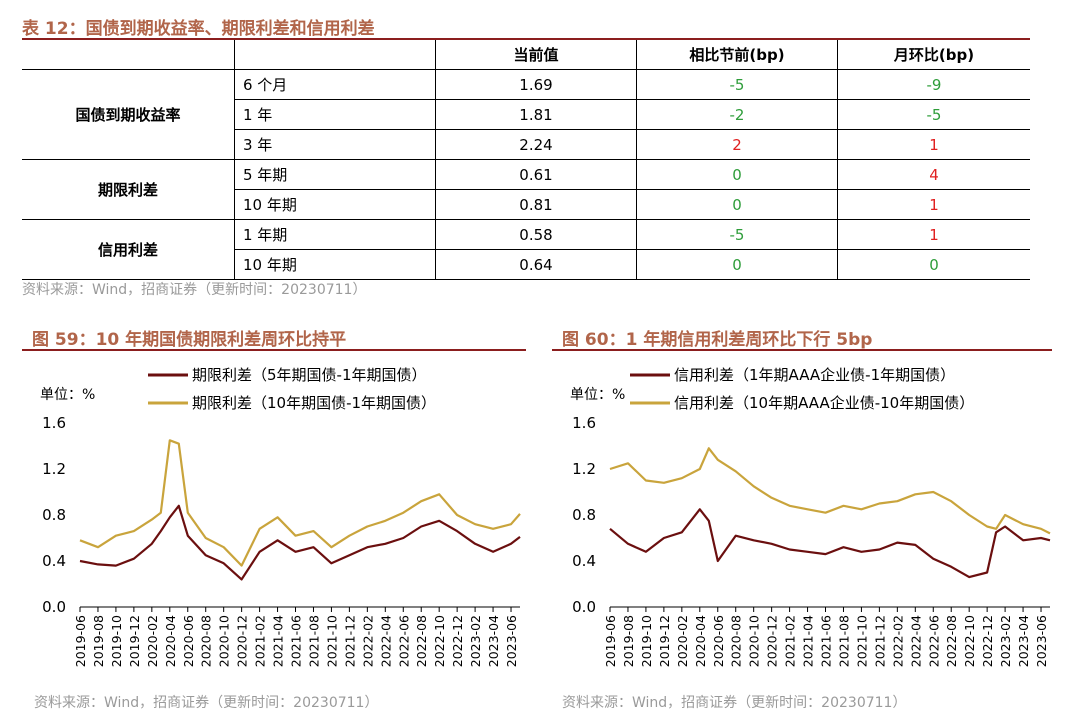  Describe the element at coordinates (526, 39) in the screenshot. I see `table-title-rule` at that location.